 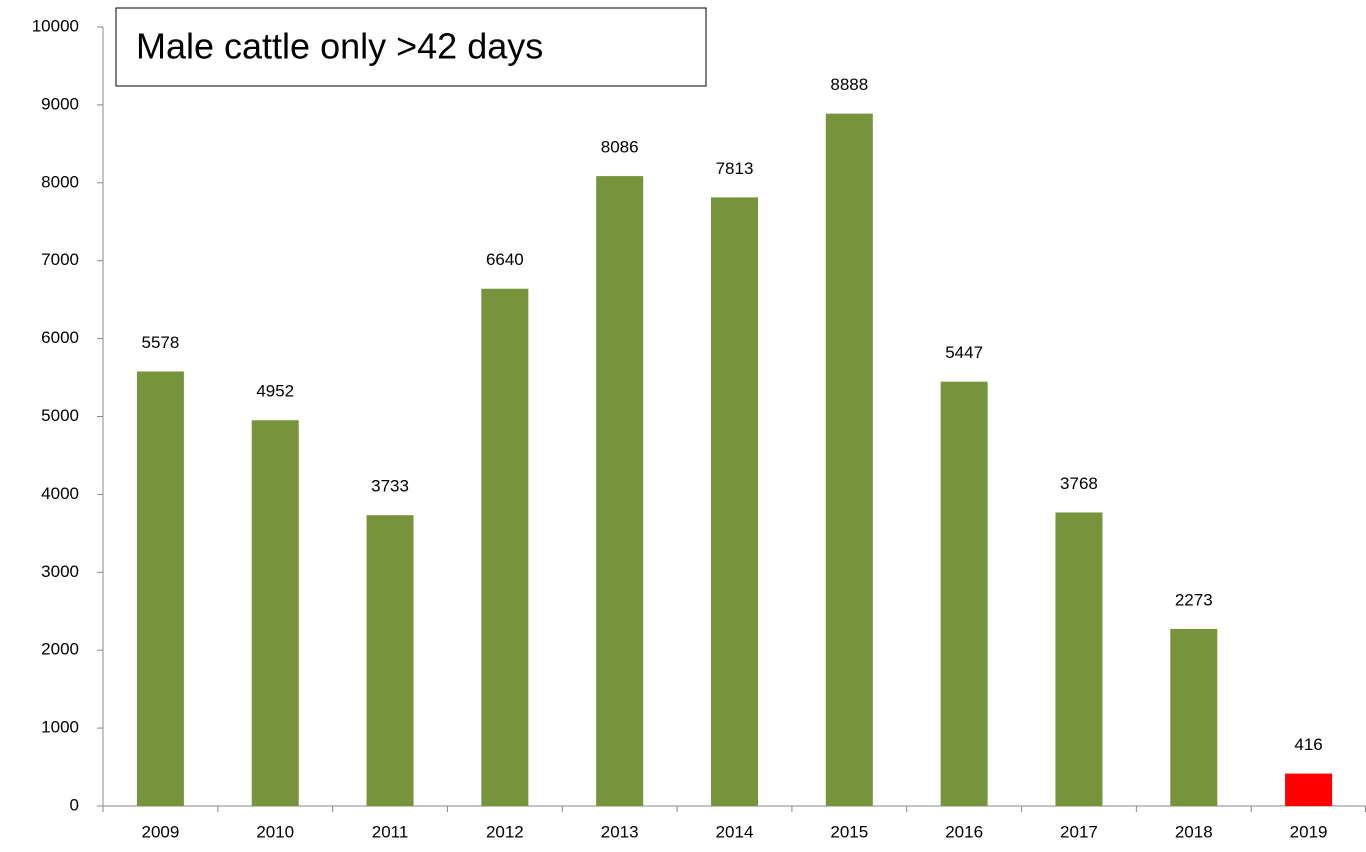 I want to click on x-tick-label: 2013, so click(x=620, y=831).